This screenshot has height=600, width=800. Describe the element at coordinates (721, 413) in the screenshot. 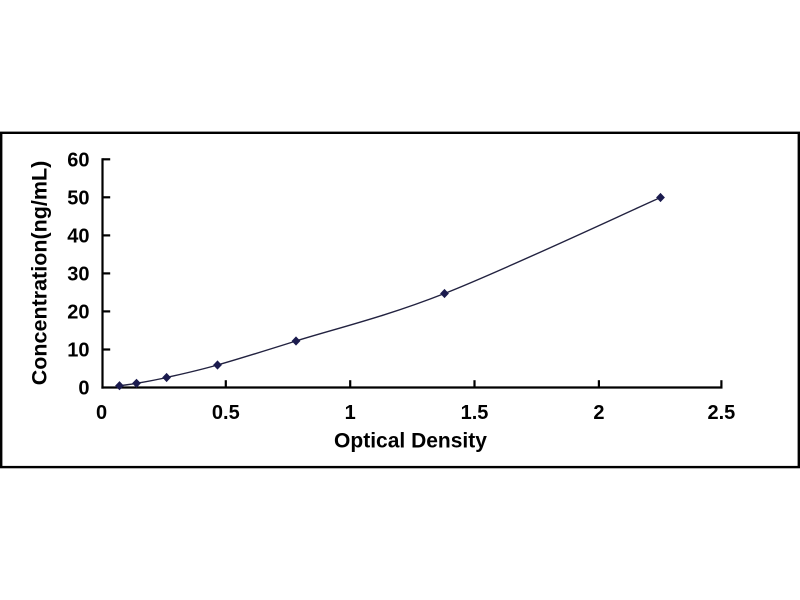

I see `svg-text: 2.5` at that location.